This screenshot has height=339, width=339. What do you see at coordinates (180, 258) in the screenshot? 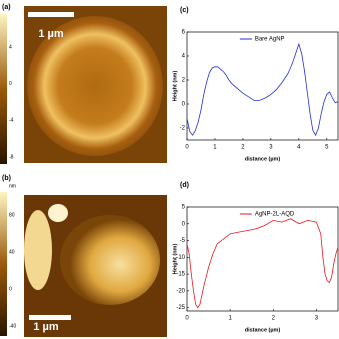
I see `y-tick-label: -10` at bounding box center [180, 258].